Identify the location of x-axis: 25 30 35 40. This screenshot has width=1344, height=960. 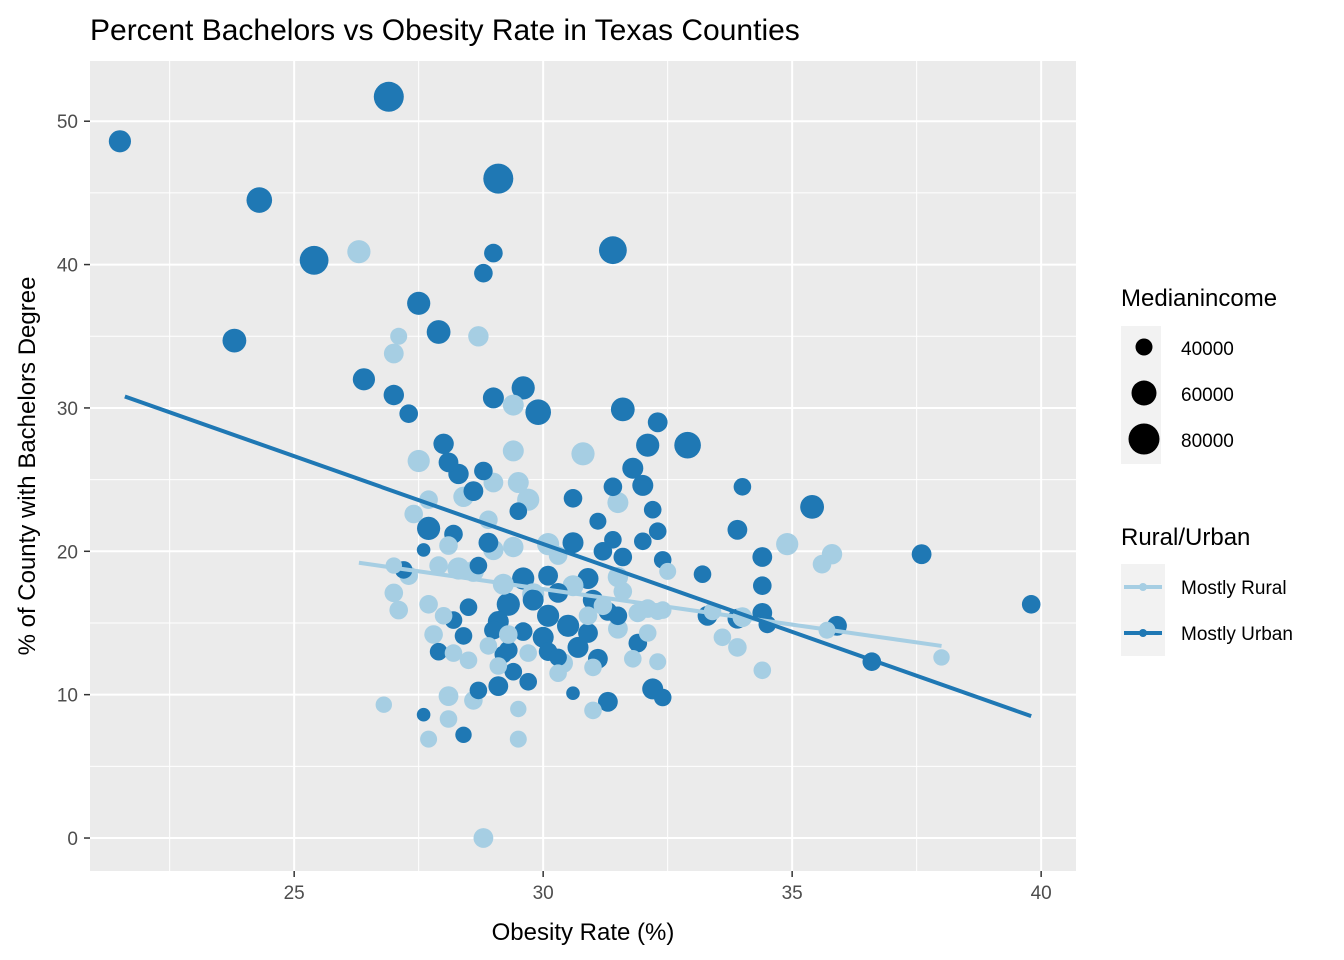
(668, 887).